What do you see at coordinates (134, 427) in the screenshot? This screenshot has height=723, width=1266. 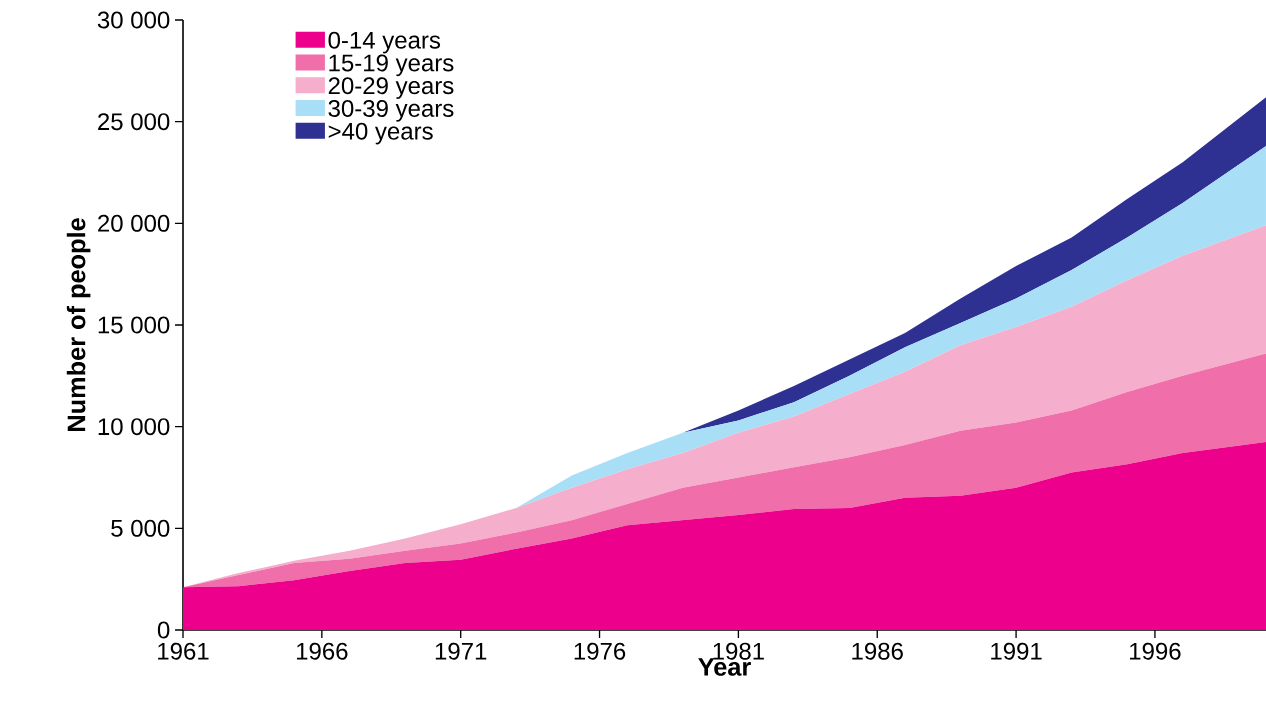 I see `y-tick-label: 10 000` at bounding box center [134, 427].